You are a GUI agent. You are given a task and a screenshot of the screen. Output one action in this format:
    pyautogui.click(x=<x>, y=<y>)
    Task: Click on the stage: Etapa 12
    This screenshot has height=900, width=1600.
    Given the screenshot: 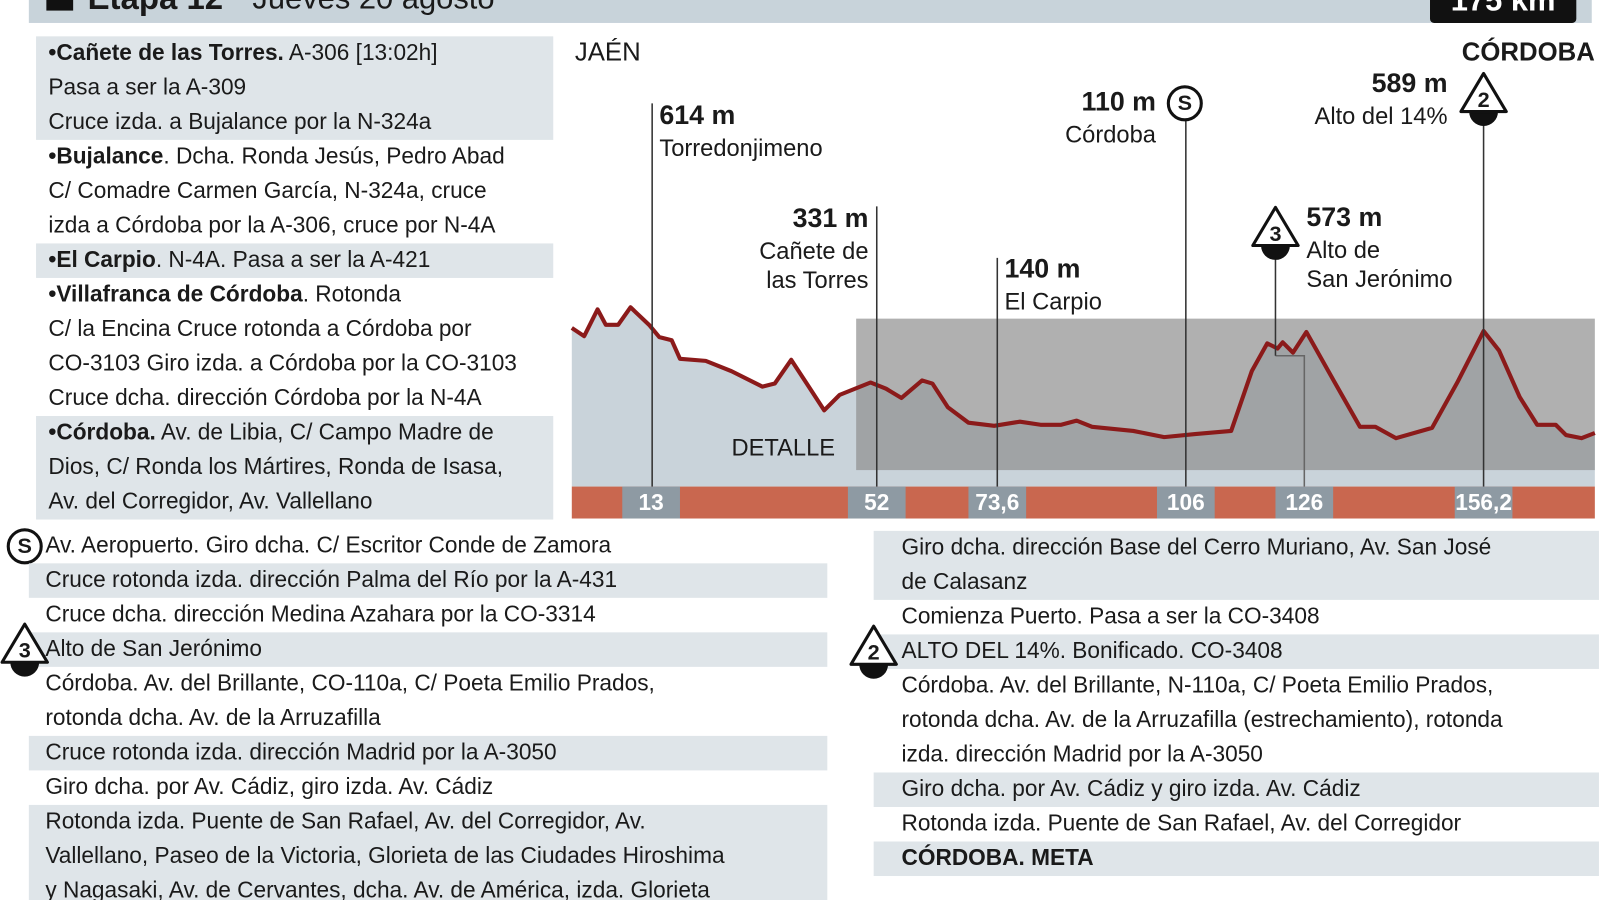 What is the action you would take?
    pyautogui.click(x=156, y=8)
    